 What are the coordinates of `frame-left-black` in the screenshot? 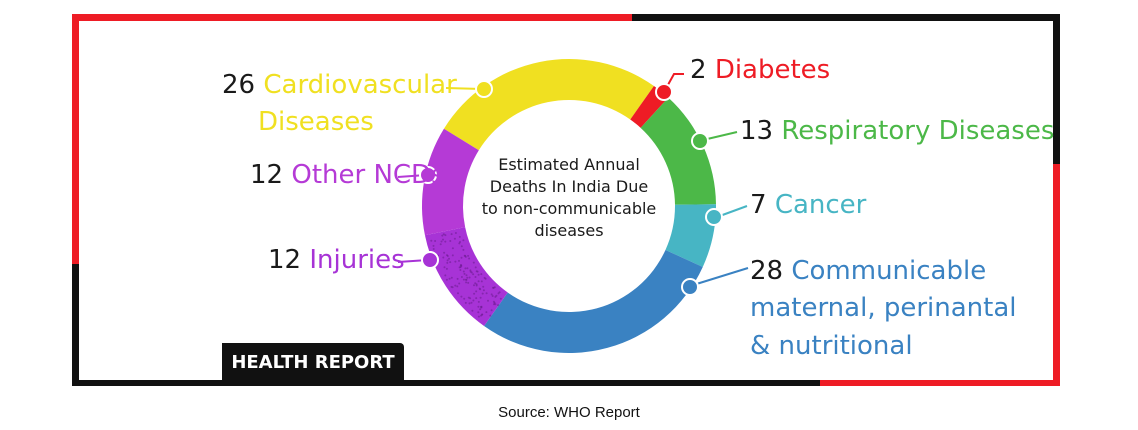 It's located at (75, 325).